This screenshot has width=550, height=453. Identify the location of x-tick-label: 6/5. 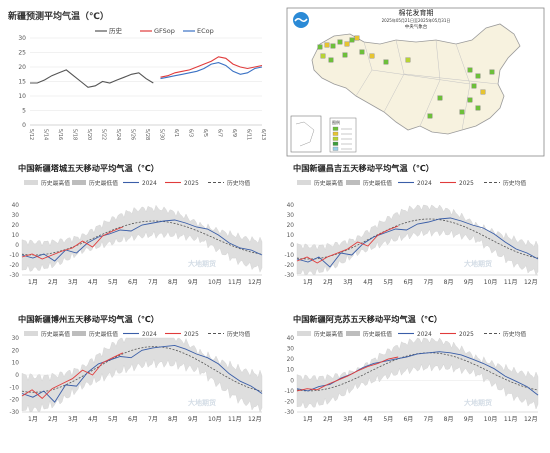
(205, 133).